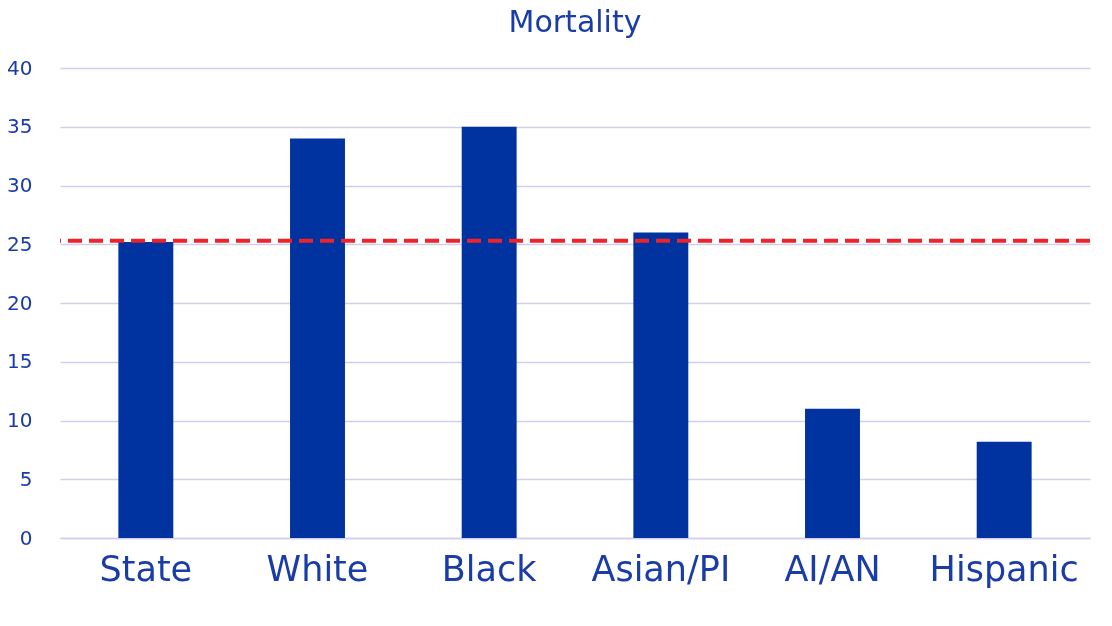 The height and width of the screenshot is (626, 1112). What do you see at coordinates (20, 361) in the screenshot?
I see `y-tick-label: 15` at bounding box center [20, 361].